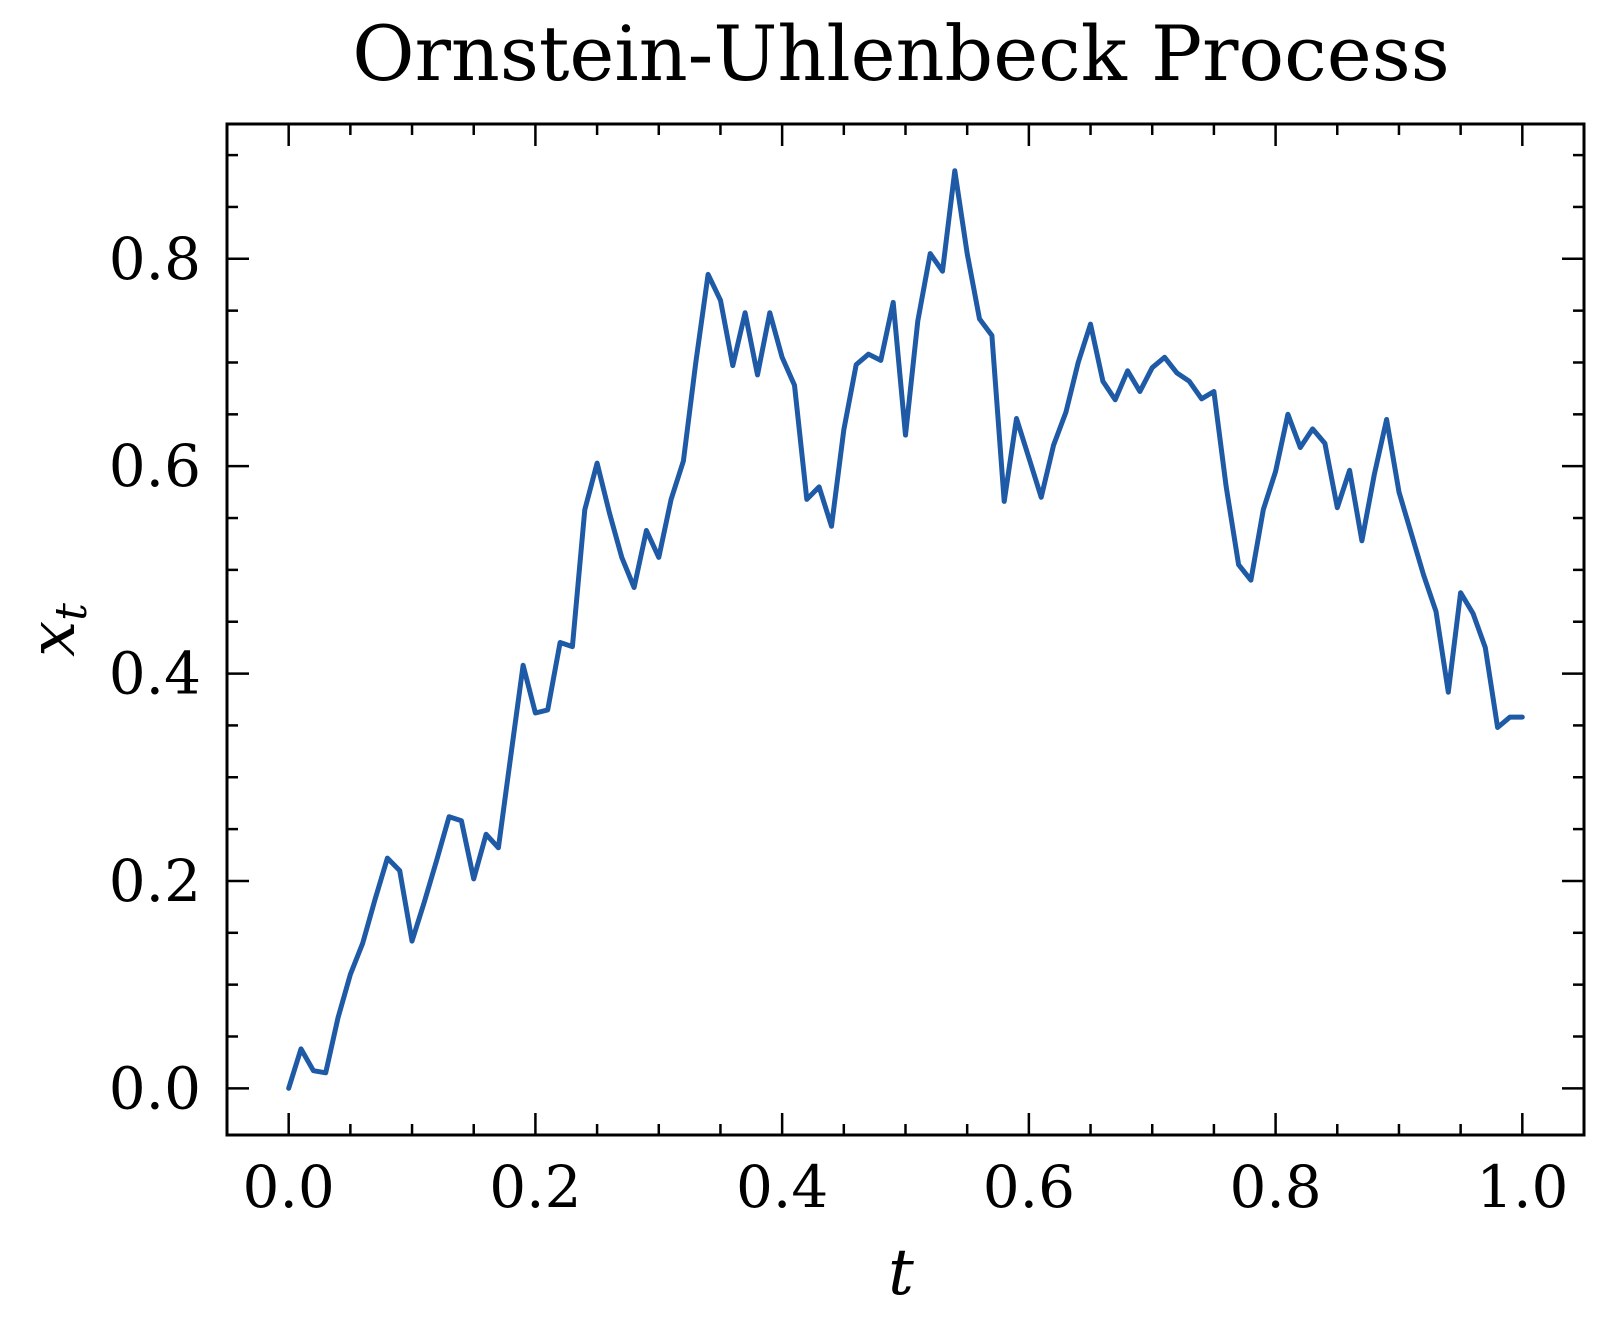 This screenshot has width=1608, height=1334. What do you see at coordinates (1522, 1187) in the screenshot?
I see `x-tick-label: 1.0` at bounding box center [1522, 1187].